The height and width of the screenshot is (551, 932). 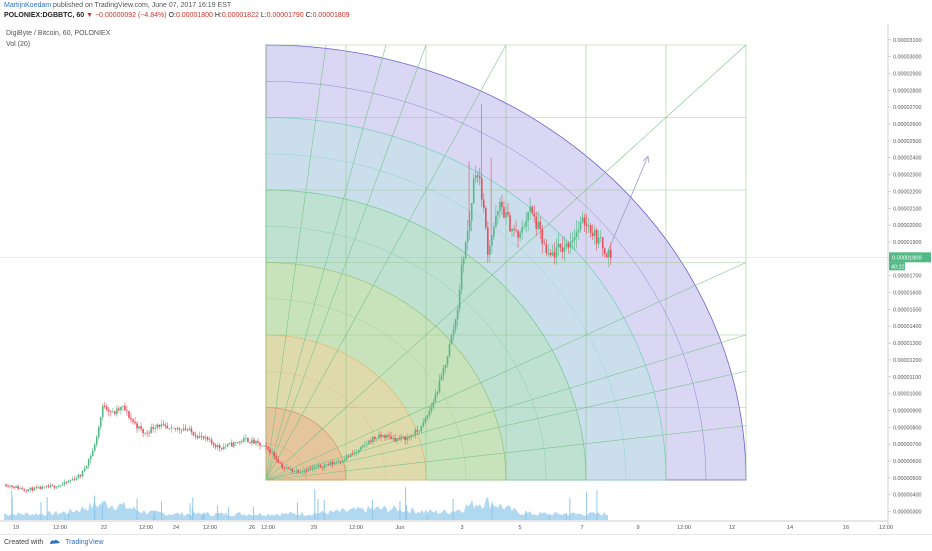 I want to click on time-tick-label: 16, so click(x=846, y=528).